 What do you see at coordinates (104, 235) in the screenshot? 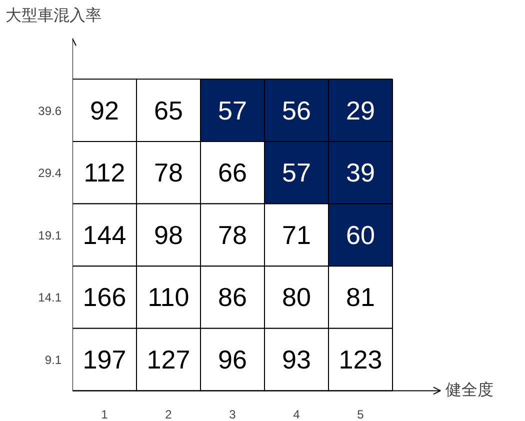
I see `data-label: 144` at bounding box center [104, 235].